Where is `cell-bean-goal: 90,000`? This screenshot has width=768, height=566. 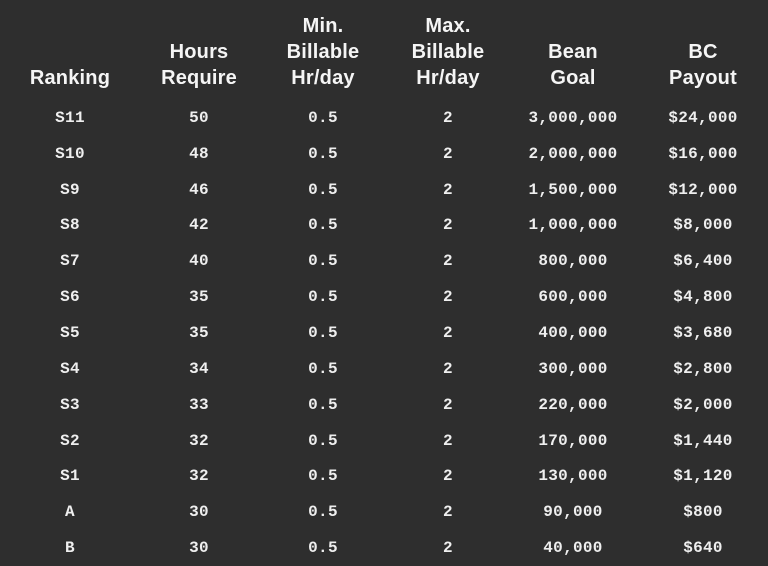 cell-bean-goal: 90,000 is located at coordinates (573, 512).